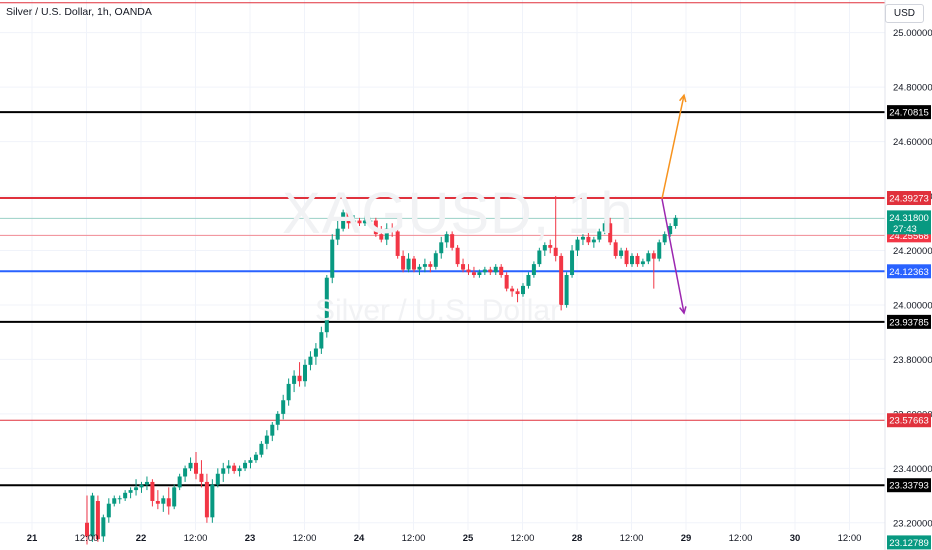  I want to click on time-tick-label: 21, so click(32, 538).